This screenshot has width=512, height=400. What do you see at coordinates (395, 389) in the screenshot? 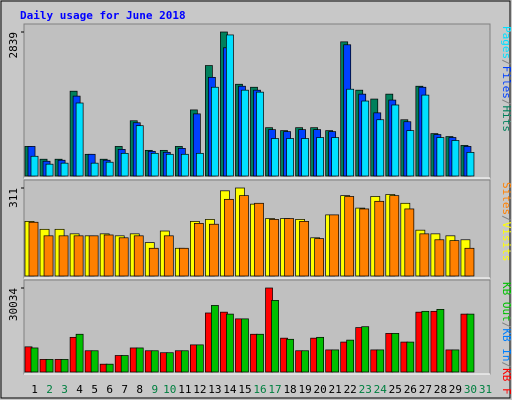
I see `x-tick-label: 25` at bounding box center [395, 389].